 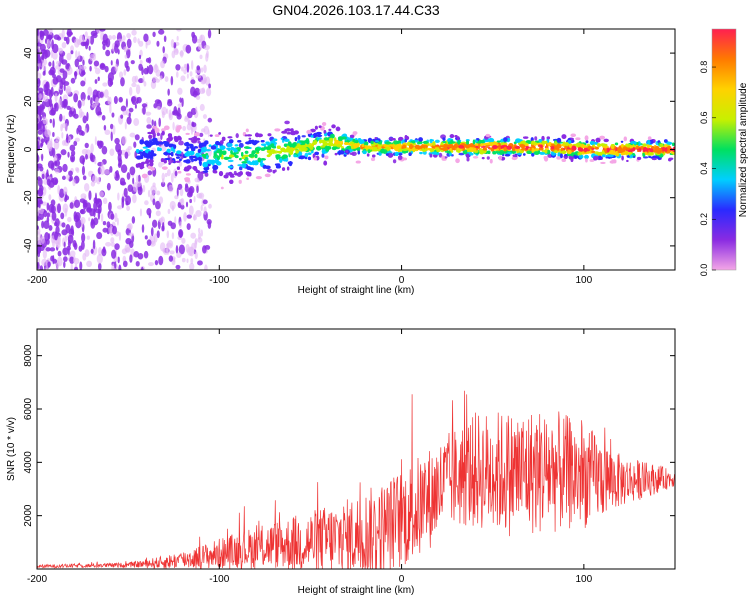 I want to click on snr-y-tick-label: 8000, so click(x=28, y=355).